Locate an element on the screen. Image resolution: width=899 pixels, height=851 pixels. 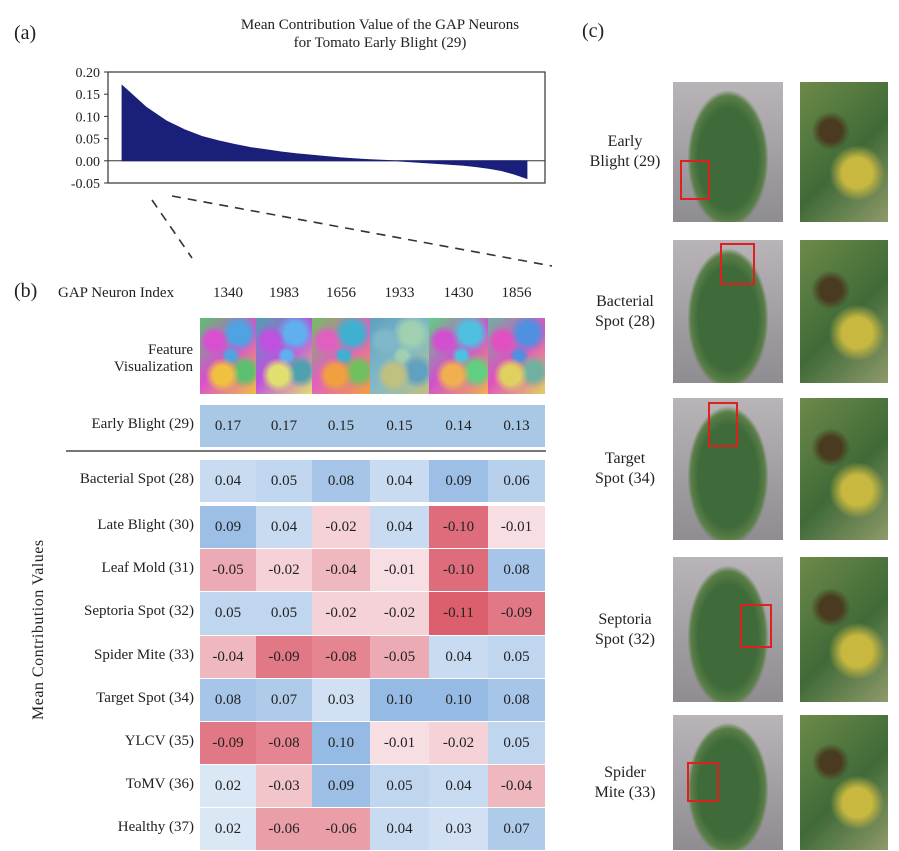
column-header-1430: 1430 is located at coordinates (458, 293).